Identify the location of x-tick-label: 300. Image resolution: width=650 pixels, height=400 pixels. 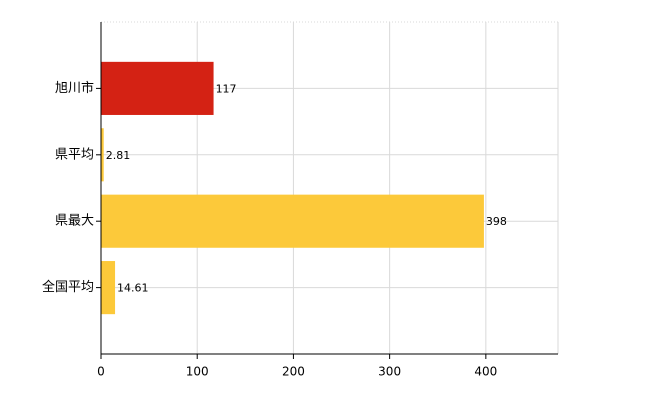
(389, 372).